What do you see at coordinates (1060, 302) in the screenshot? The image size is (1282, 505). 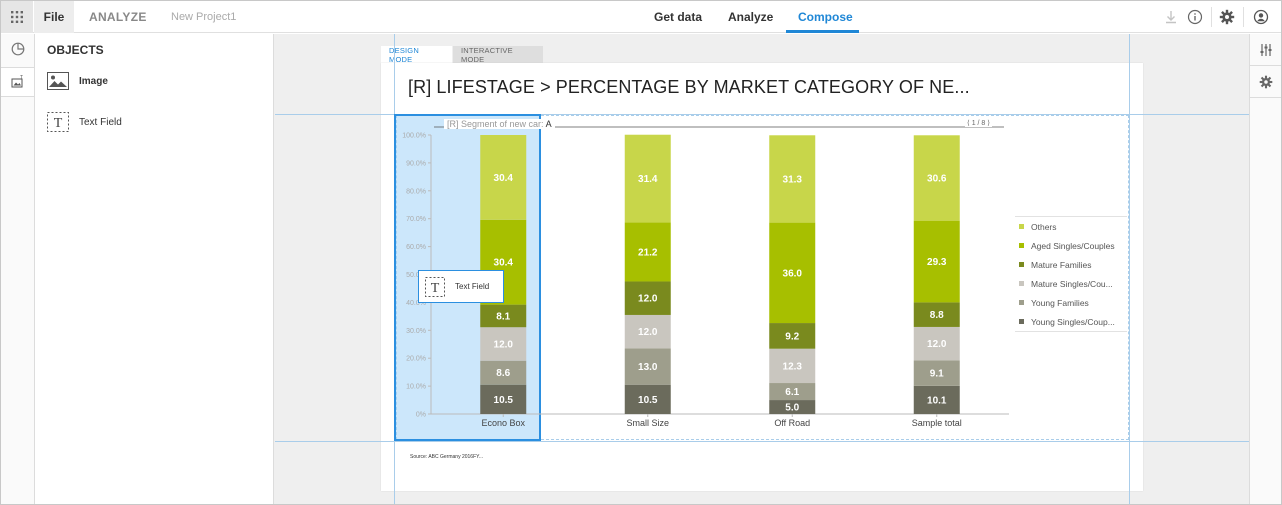 I see `legend-label: Young Families` at bounding box center [1060, 302].